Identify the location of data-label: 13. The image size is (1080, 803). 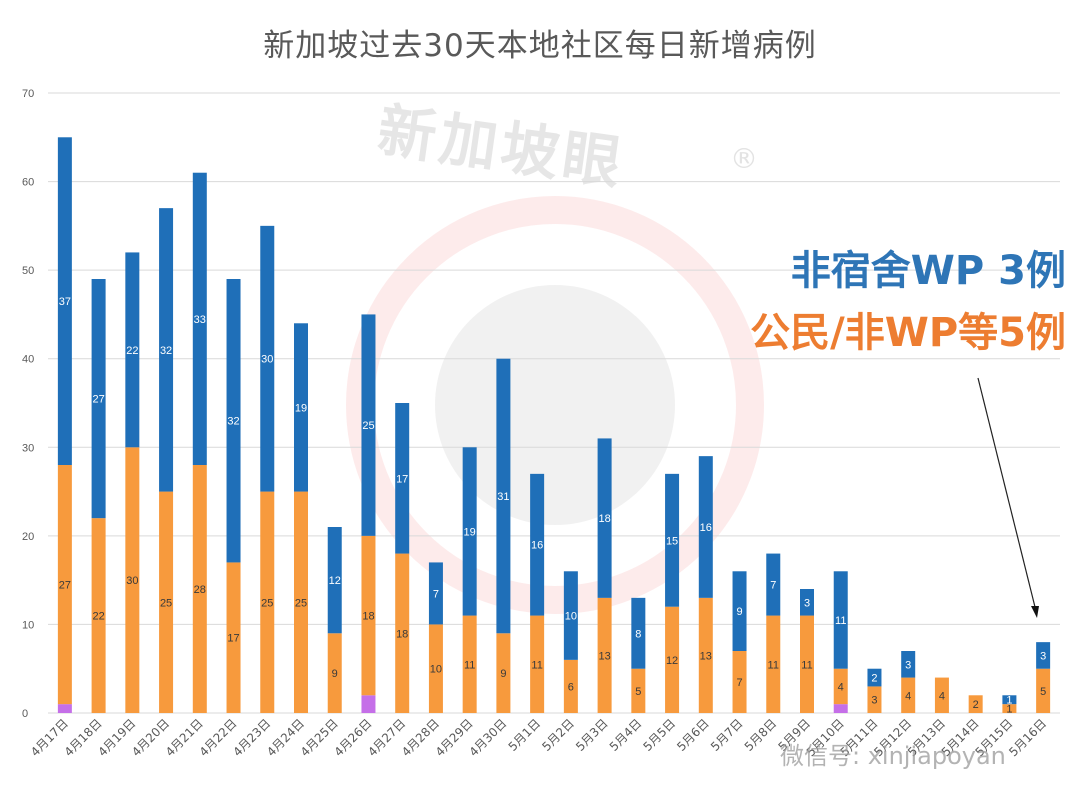
(706, 656).